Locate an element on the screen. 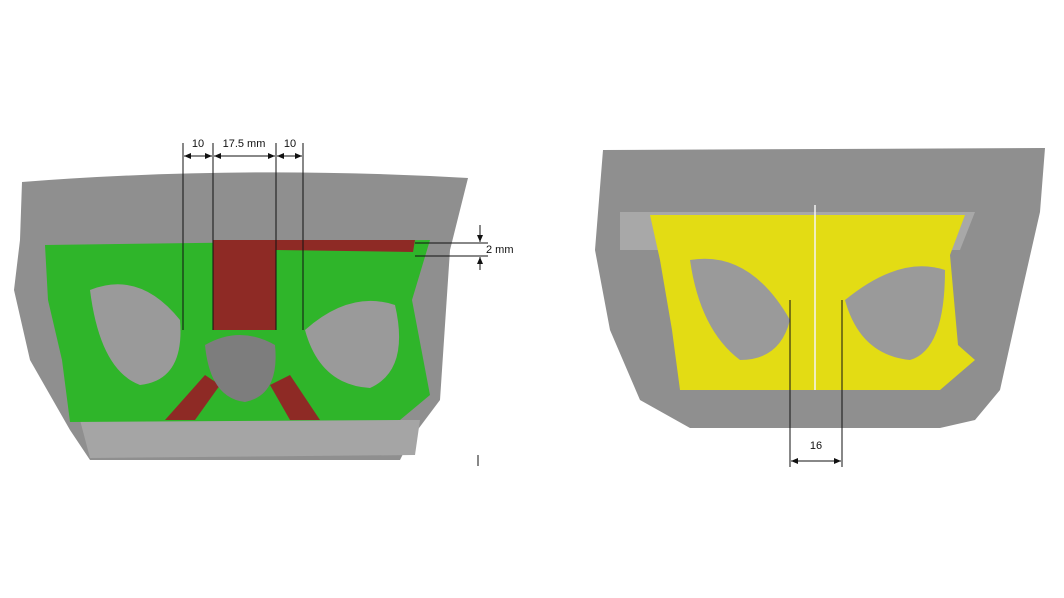 This screenshot has height=598, width=1064. dimension-label: 16 is located at coordinates (816, 446).